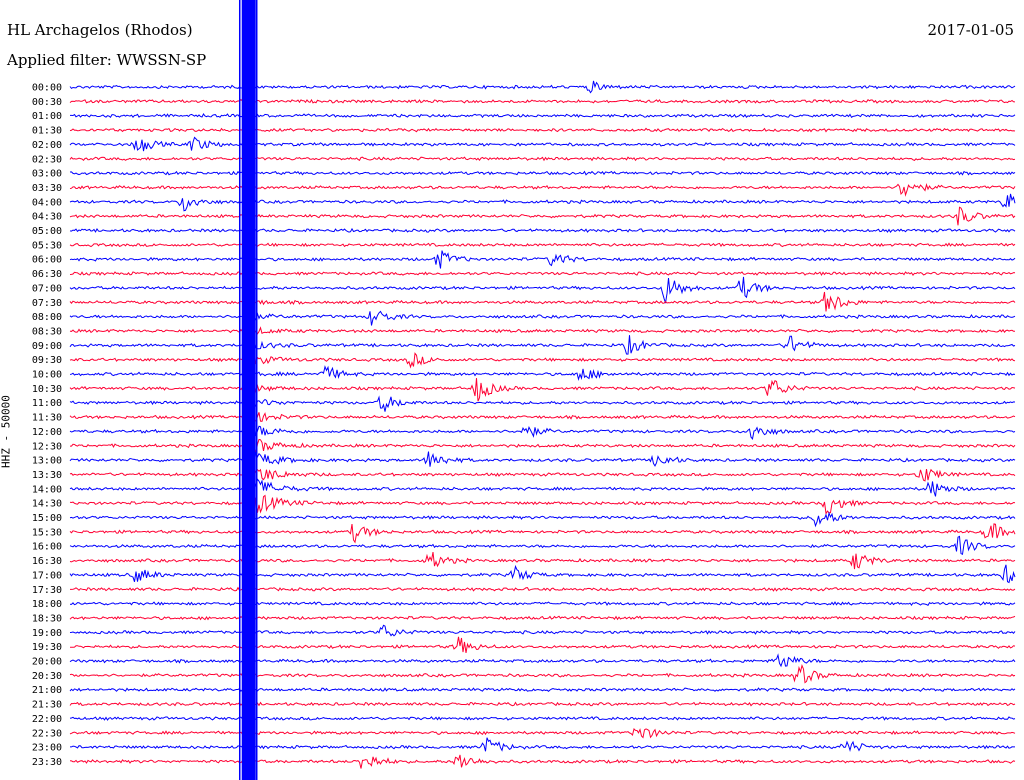 The image size is (1024, 780). Describe the element at coordinates (47, 461) in the screenshot. I see `row-time-label: 13:00` at that location.